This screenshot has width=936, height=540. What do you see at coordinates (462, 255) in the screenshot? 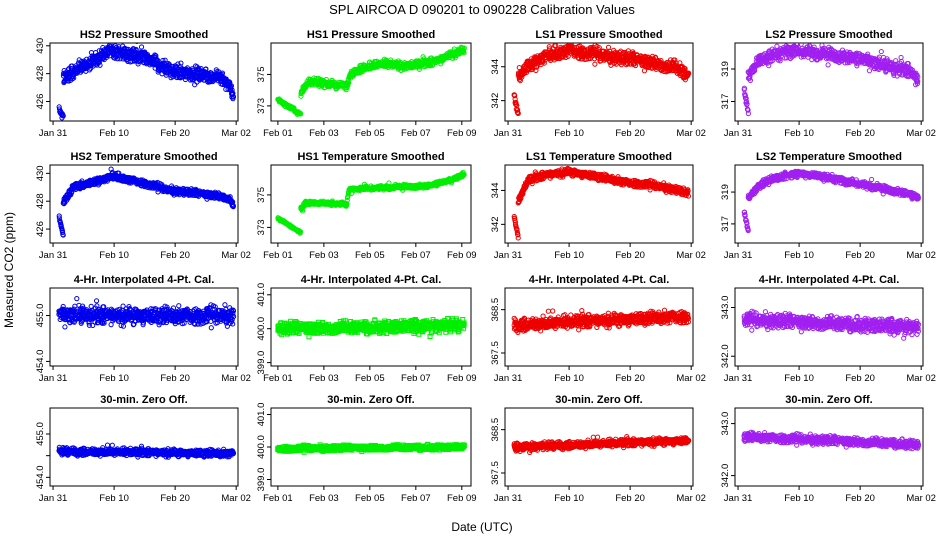
I see `x-tick-label: Feb 09` at bounding box center [462, 255].